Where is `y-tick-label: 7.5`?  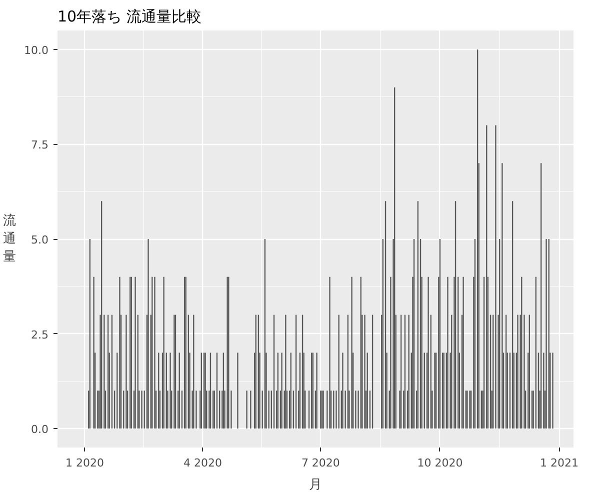
y-tick-label: 7.5 is located at coordinates (40, 145).